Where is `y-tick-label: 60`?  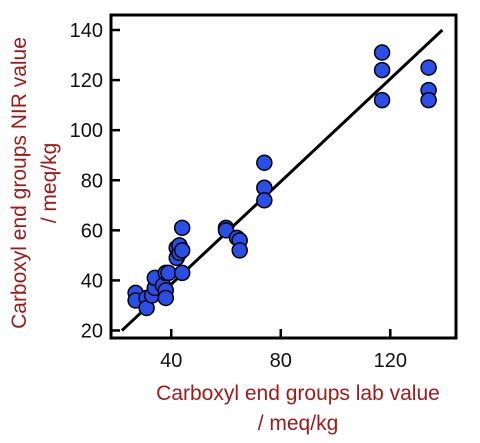
y-tick-label: 60 is located at coordinates (92, 231).